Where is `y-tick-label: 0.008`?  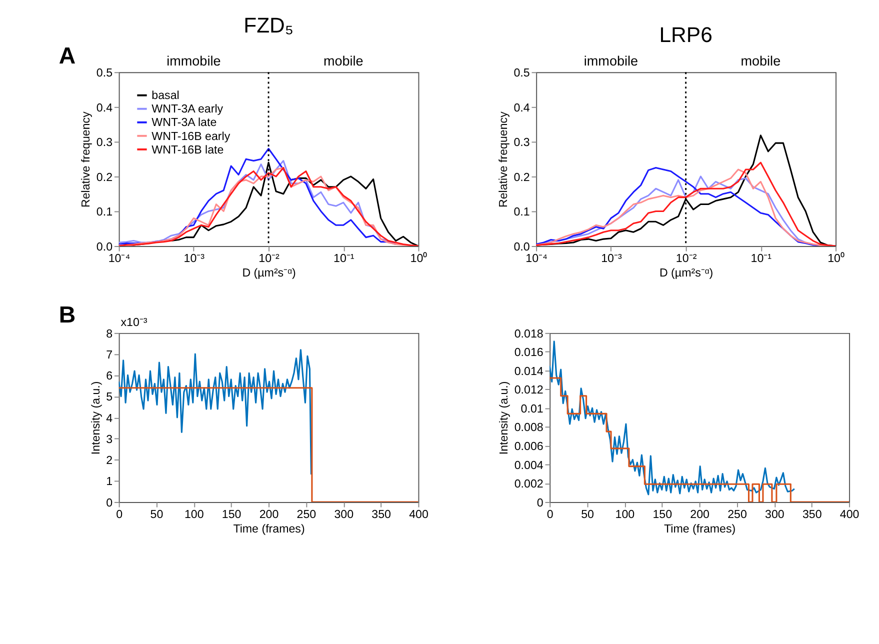 y-tick-label: 0.008 is located at coordinates (529, 428).